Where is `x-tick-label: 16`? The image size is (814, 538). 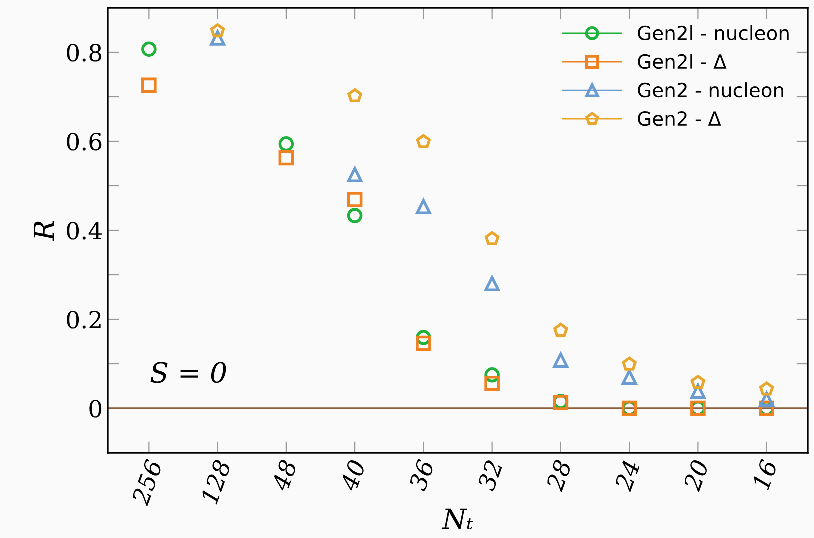
x-tick-label: 16 is located at coordinates (765, 474).